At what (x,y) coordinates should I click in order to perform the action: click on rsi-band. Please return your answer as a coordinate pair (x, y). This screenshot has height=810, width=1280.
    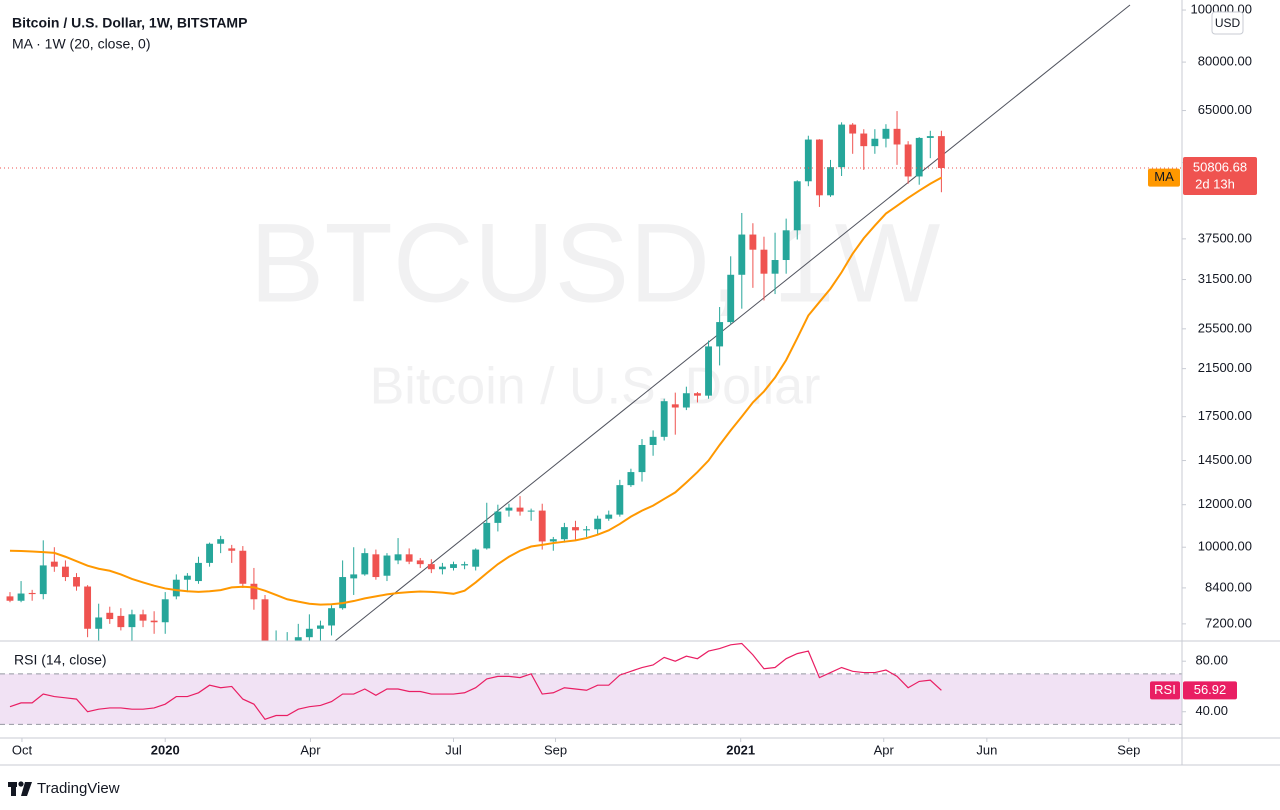
    Looking at the image, I should click on (591, 699).